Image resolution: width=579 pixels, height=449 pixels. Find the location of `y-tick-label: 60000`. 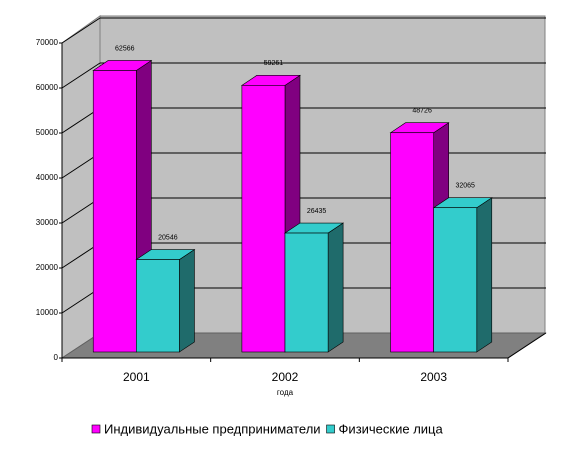

y-tick-label: 60000 is located at coordinates (47, 87).